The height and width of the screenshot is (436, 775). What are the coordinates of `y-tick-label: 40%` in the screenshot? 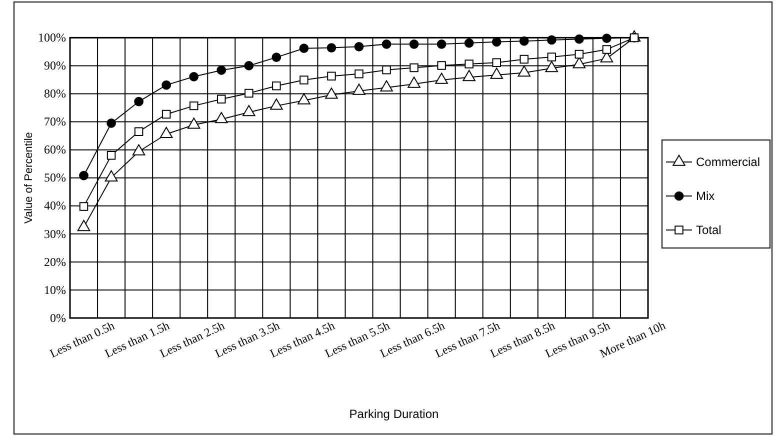 It's located at (55, 205).